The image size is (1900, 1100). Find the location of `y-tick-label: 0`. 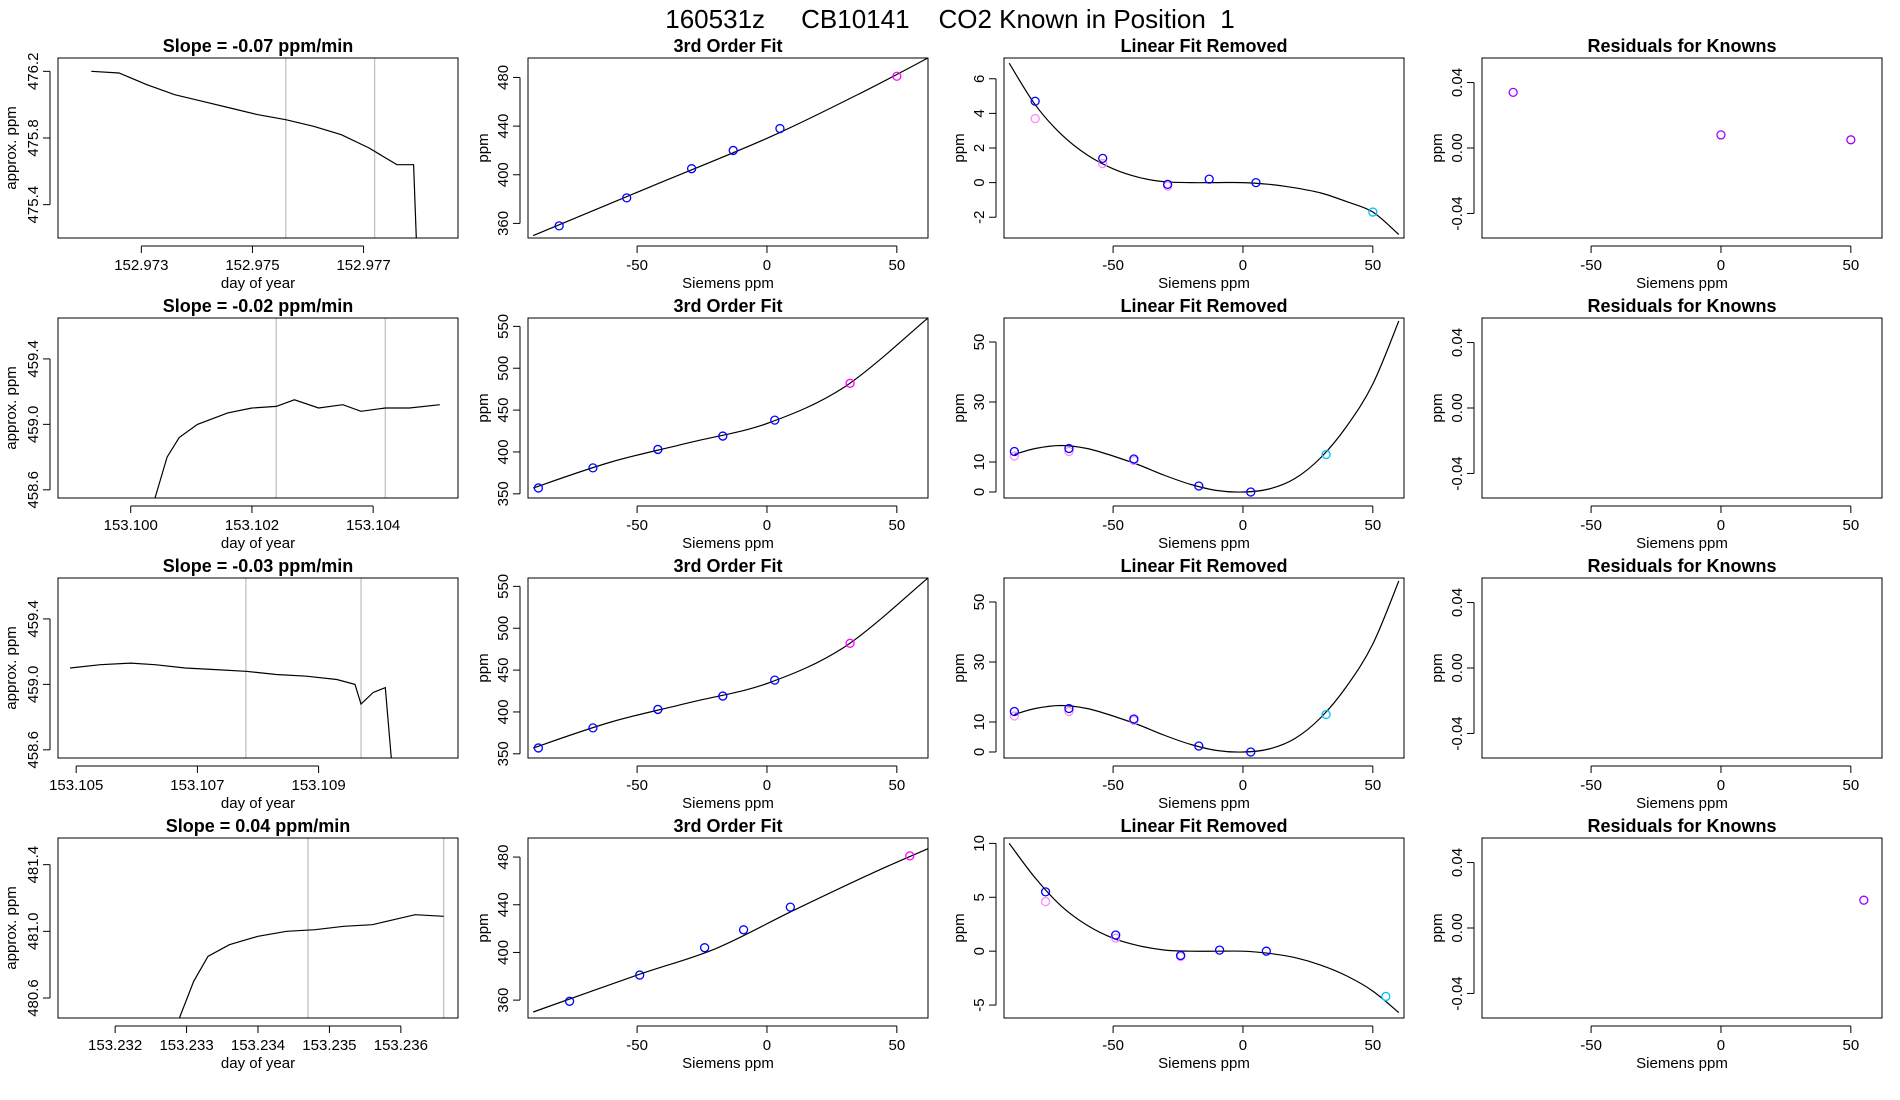

y-tick-label: 0 is located at coordinates (979, 182).